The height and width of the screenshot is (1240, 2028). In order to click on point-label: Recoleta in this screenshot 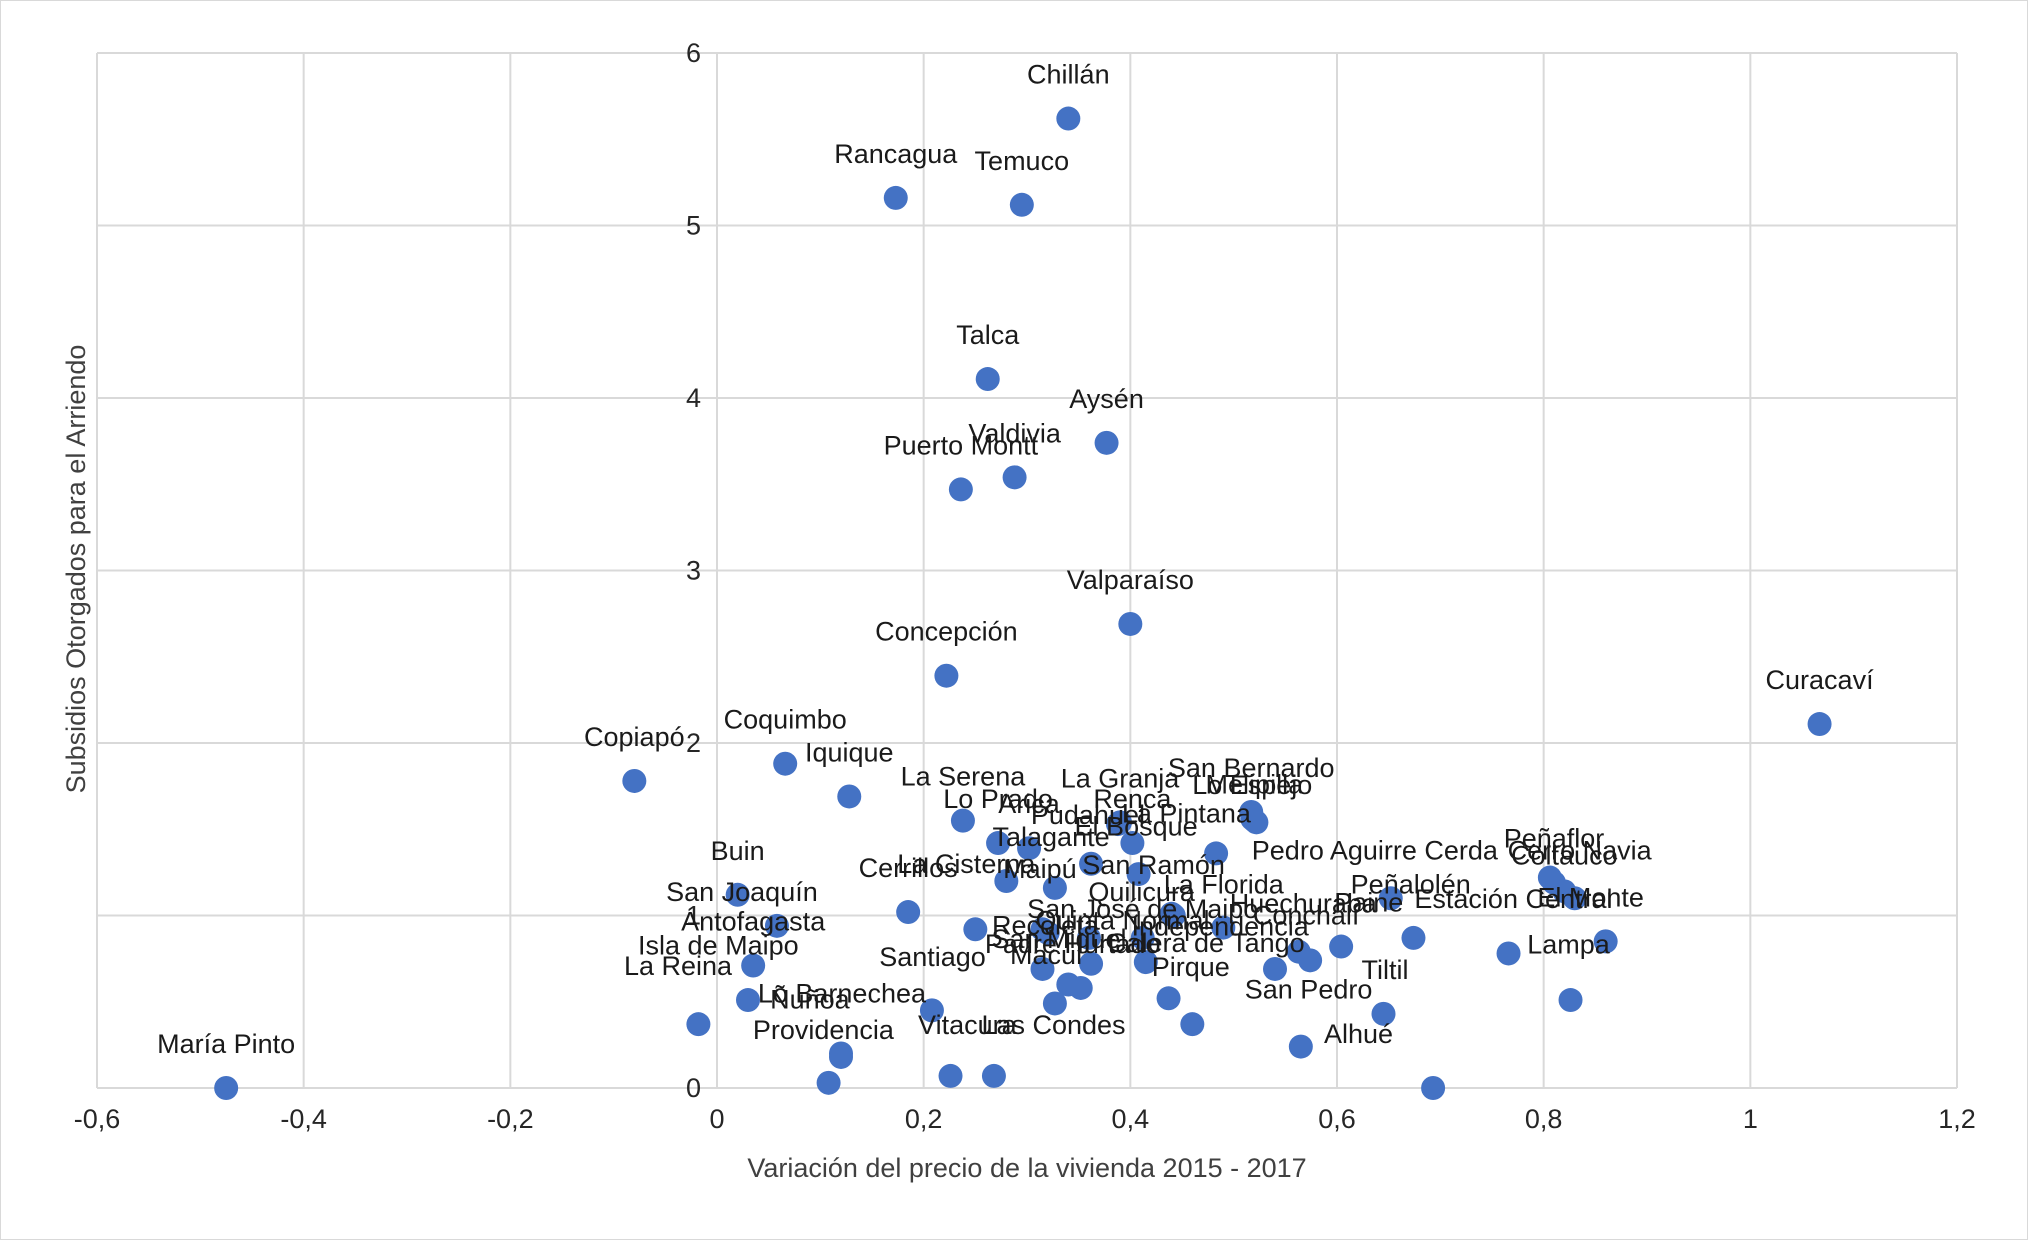, I will do `click(1046, 925)`.